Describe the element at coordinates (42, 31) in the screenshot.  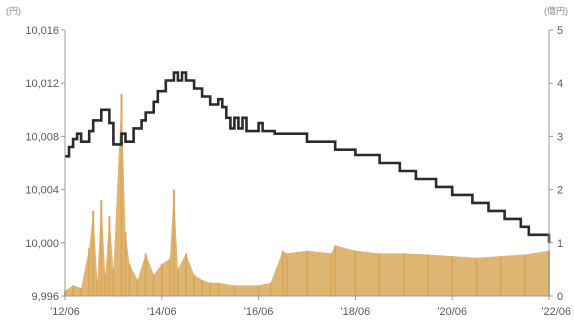
I see `left-tick-label: 10,016` at that location.